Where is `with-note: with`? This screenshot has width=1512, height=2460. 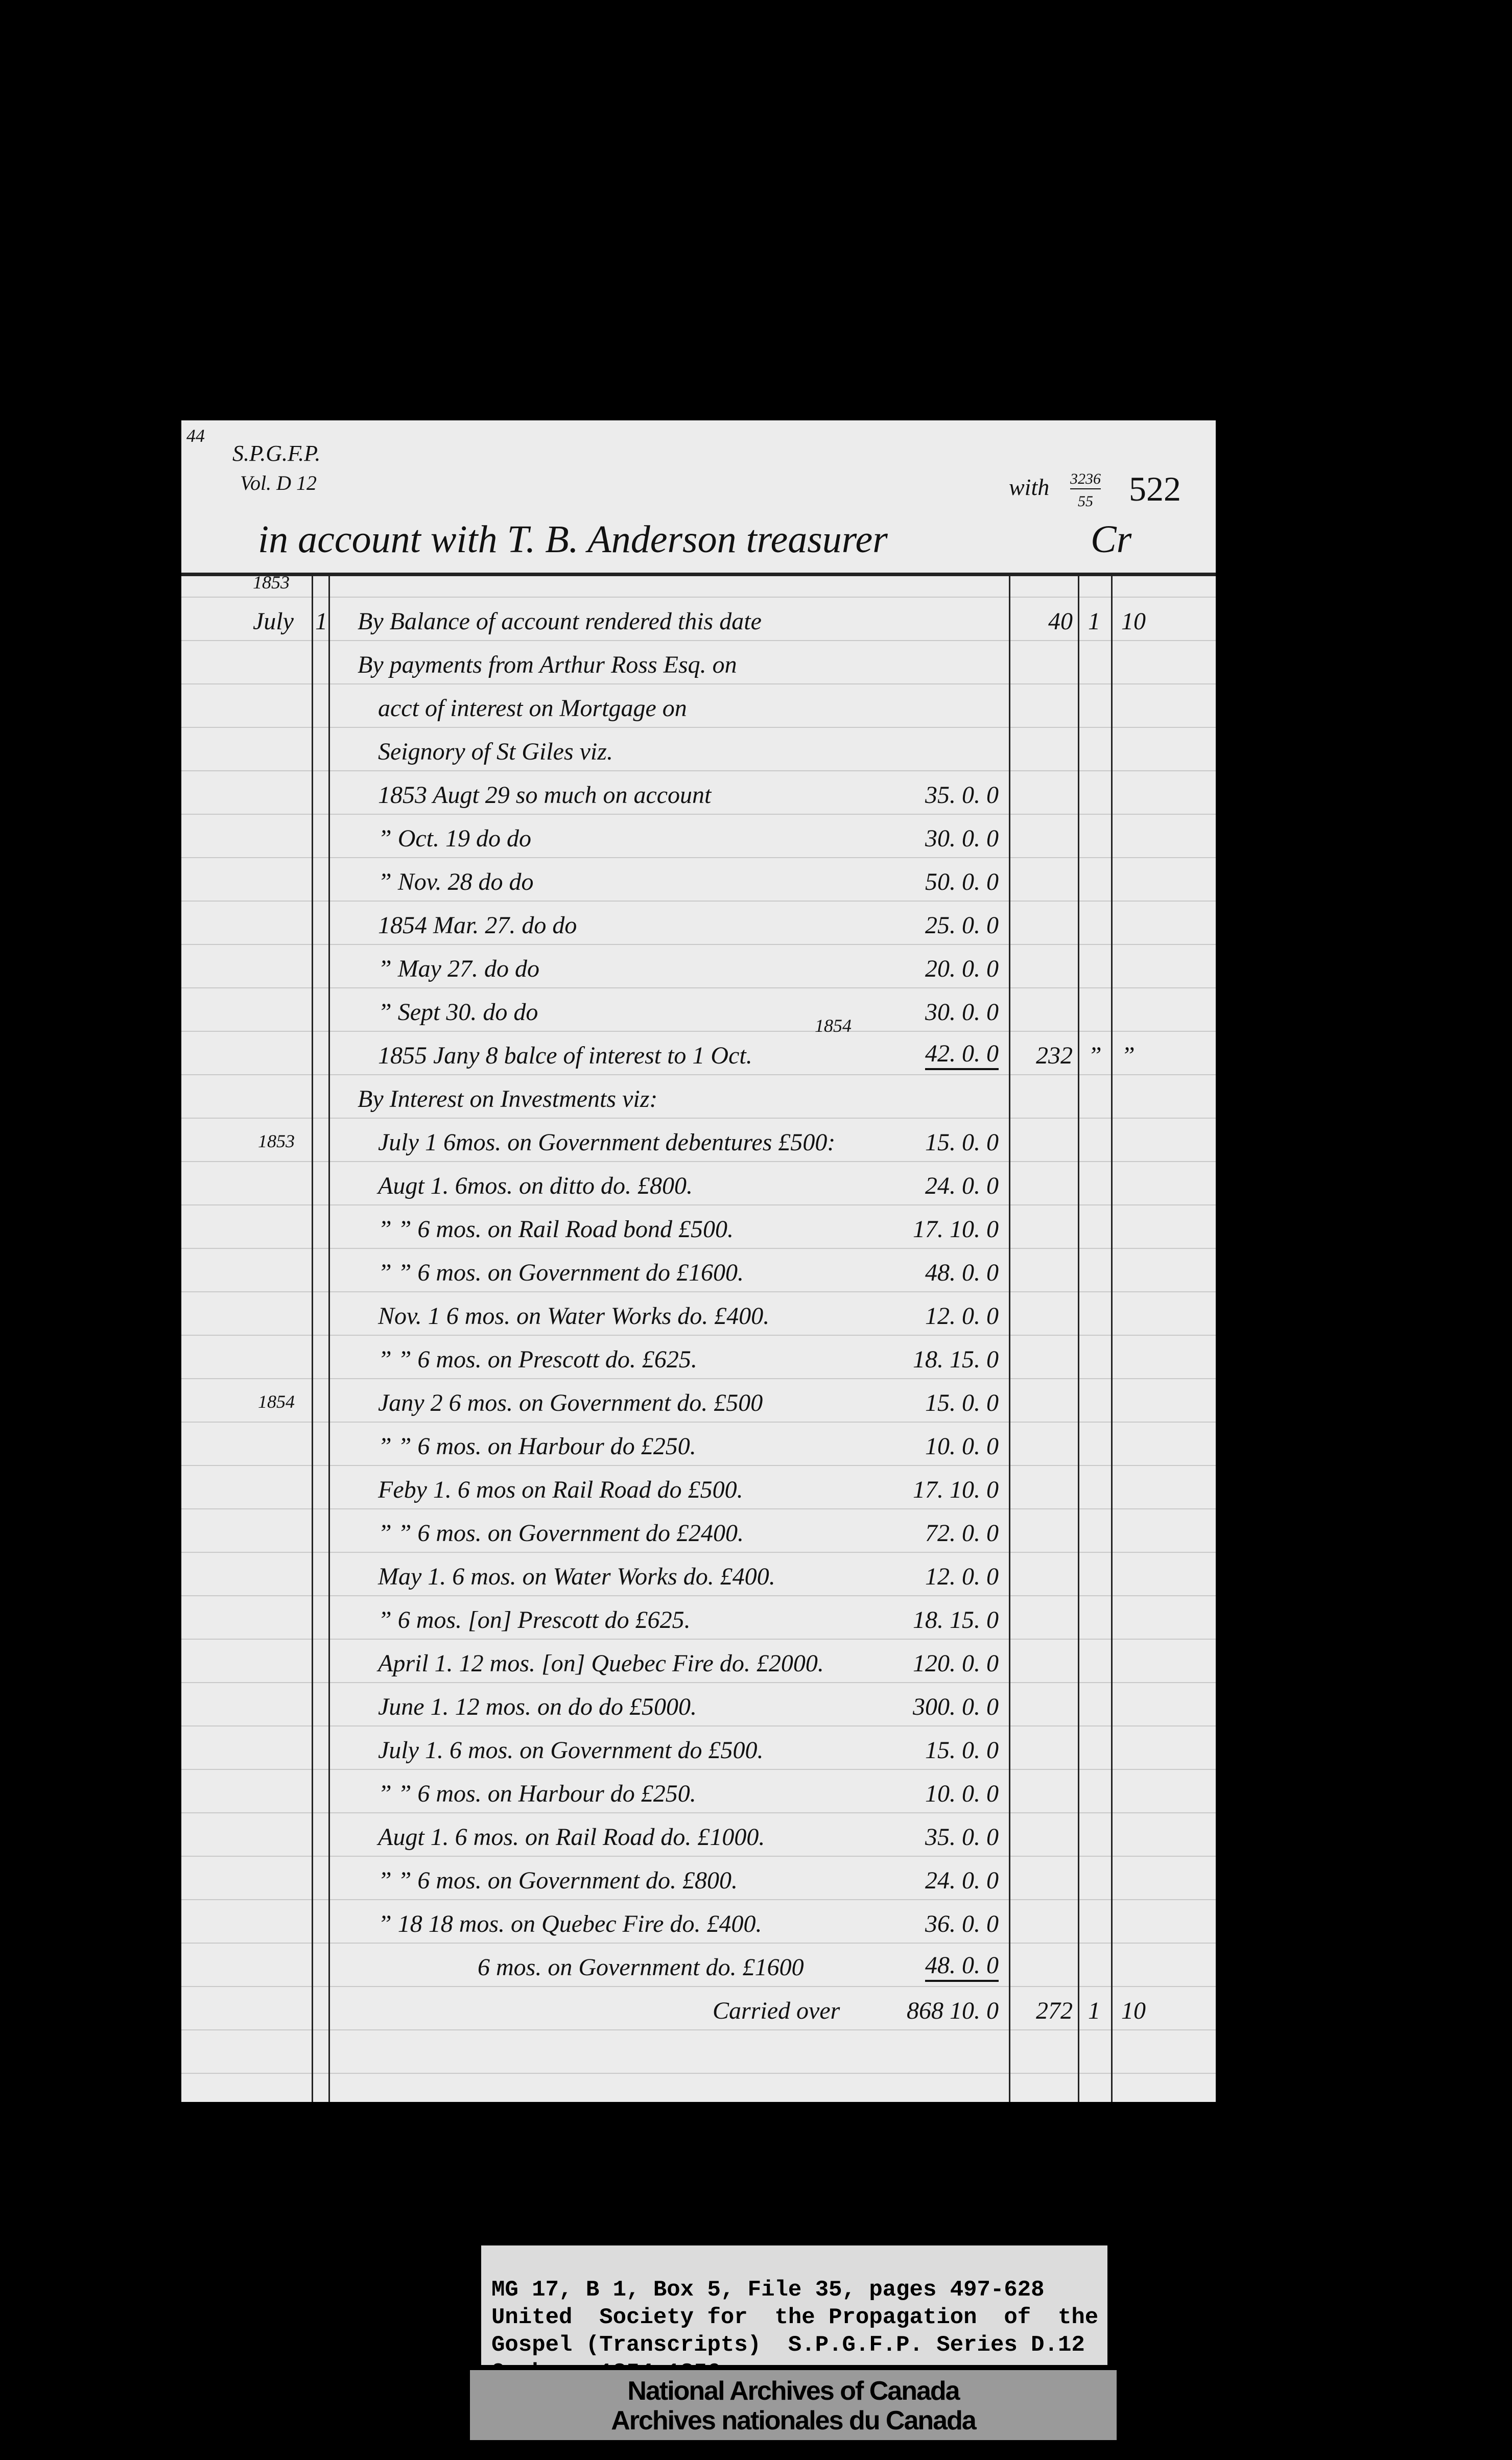
with-note: with is located at coordinates (1029, 487).